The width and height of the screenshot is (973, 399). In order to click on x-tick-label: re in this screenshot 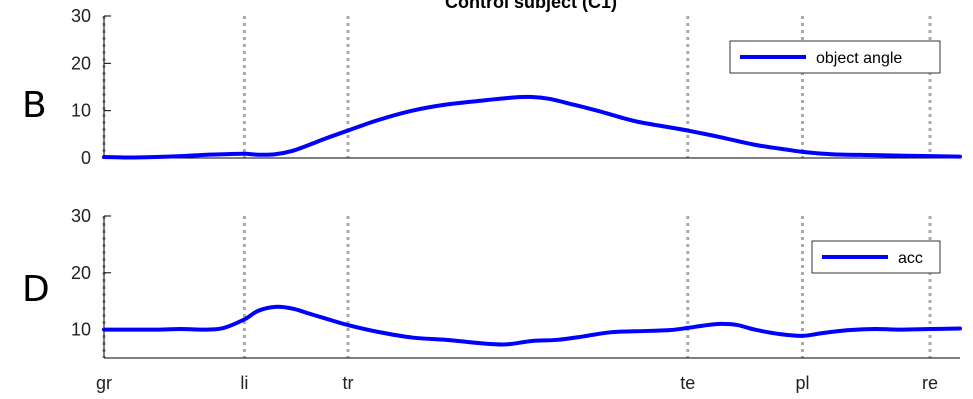, I will do `click(930, 383)`.